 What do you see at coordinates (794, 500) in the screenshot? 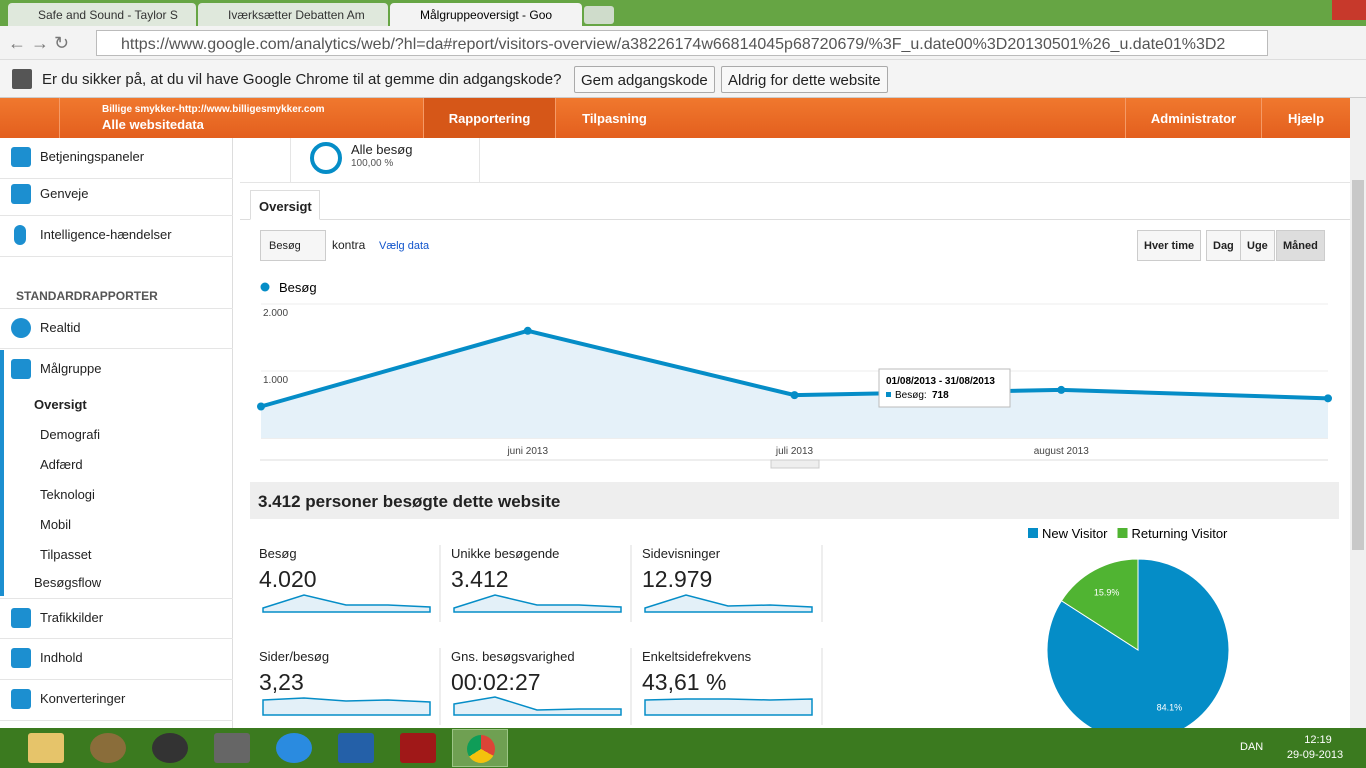
I see `summary-title: 3.412 personer besøgte dette website` at bounding box center [794, 500].